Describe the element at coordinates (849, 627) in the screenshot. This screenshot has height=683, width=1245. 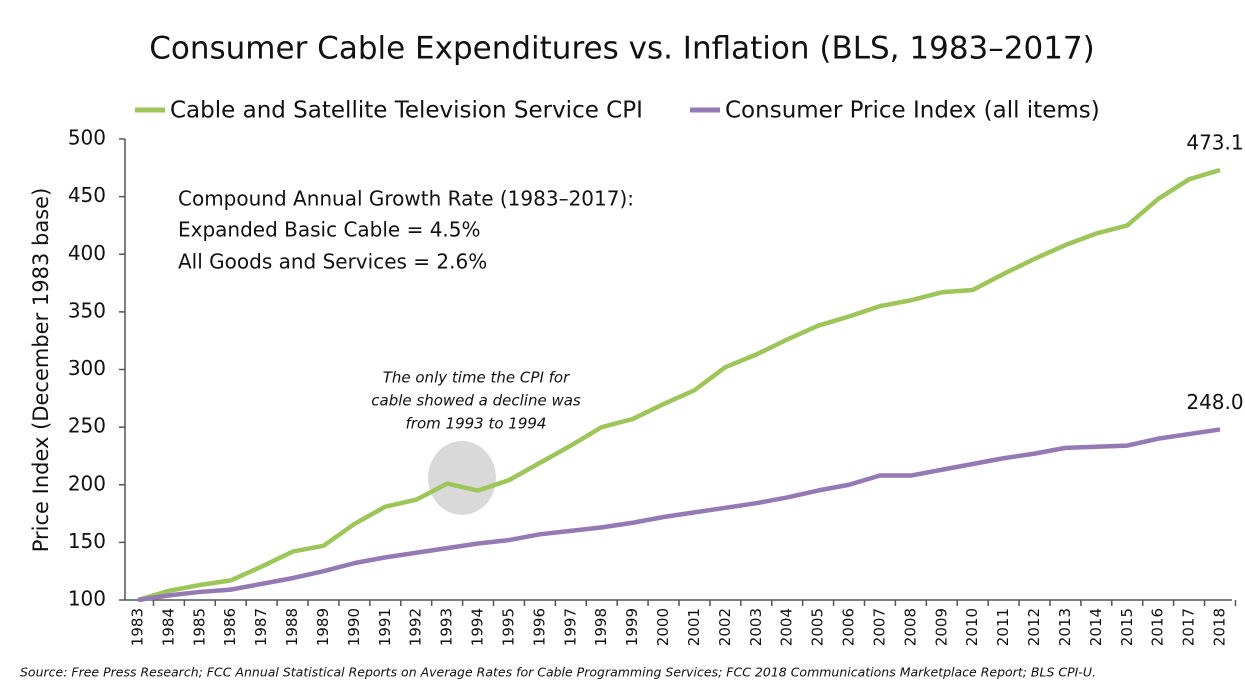
I see `x-tick-label: 2006` at that location.